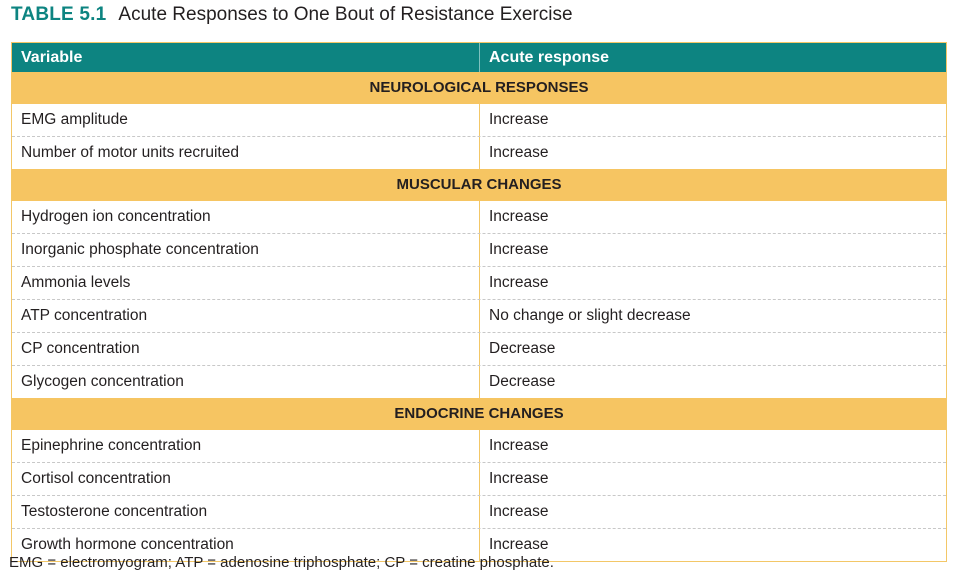 The height and width of the screenshot is (579, 972). I want to click on table-row: Epinephrine concentration Increase, so click(479, 446).